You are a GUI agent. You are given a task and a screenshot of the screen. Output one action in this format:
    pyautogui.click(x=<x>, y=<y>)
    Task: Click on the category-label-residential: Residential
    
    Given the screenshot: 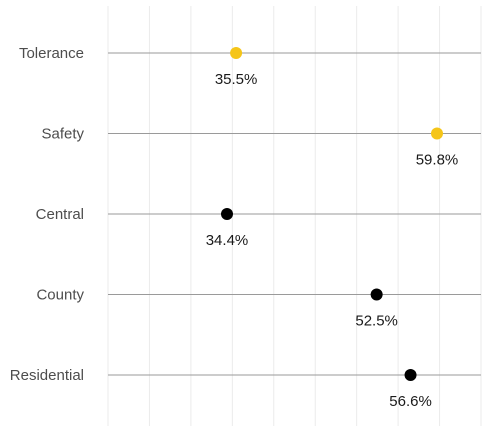 What is the action you would take?
    pyautogui.click(x=47, y=375)
    